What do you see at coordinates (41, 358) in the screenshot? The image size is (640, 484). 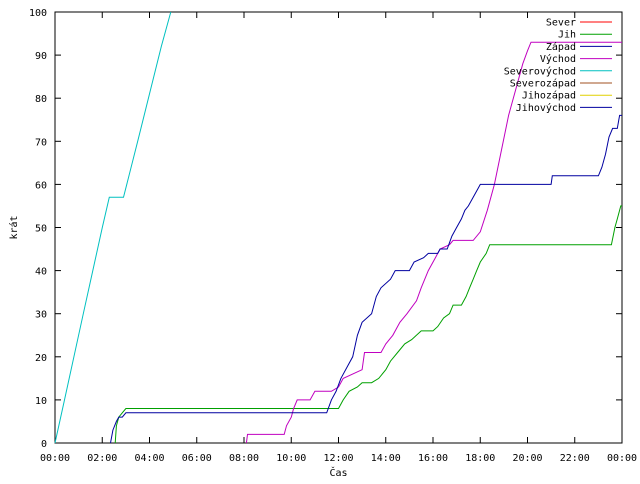 I see `y-tick-label: 20` at bounding box center [41, 358].